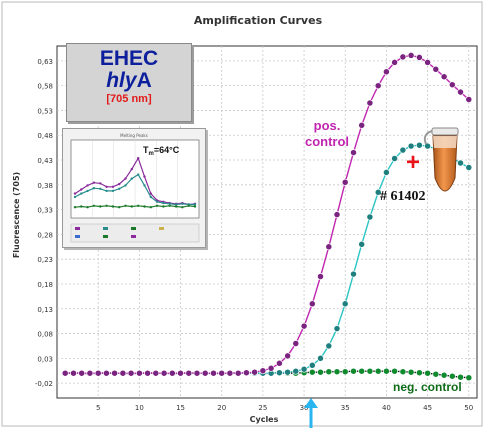 Image resolution: width=484 pixels, height=428 pixels. Describe the element at coordinates (468, 408) in the screenshot. I see `x-tick-label: 50` at that location.